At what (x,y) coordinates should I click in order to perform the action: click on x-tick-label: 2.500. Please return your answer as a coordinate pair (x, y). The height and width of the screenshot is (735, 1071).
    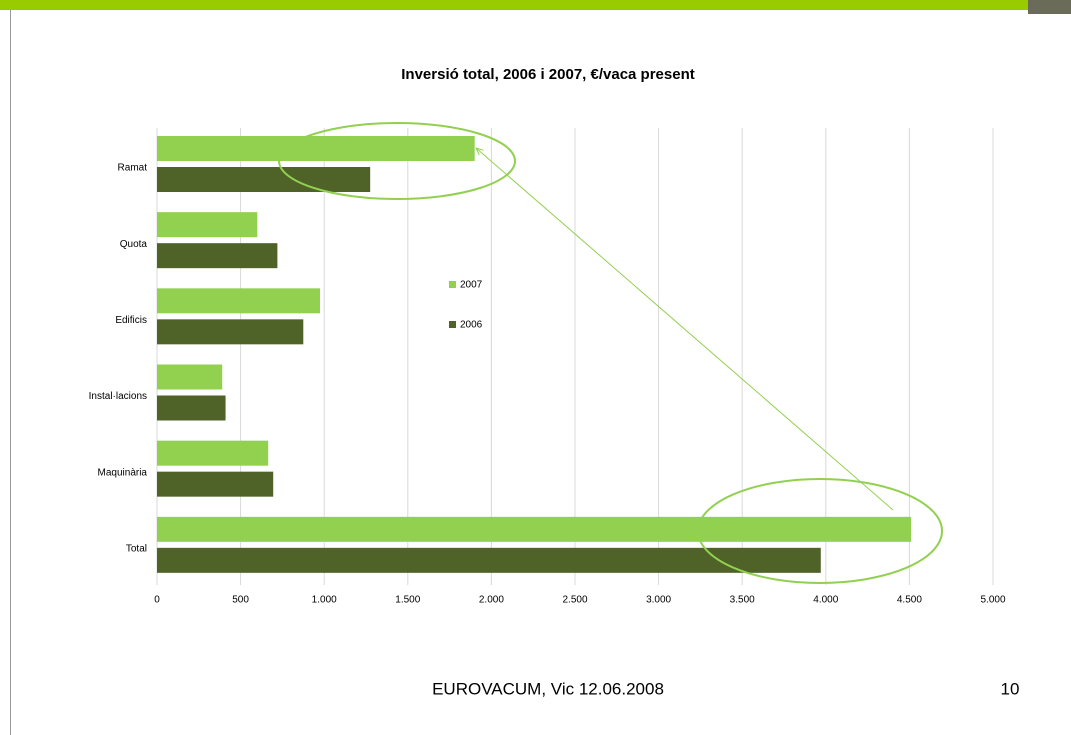
    Looking at the image, I should click on (574, 600).